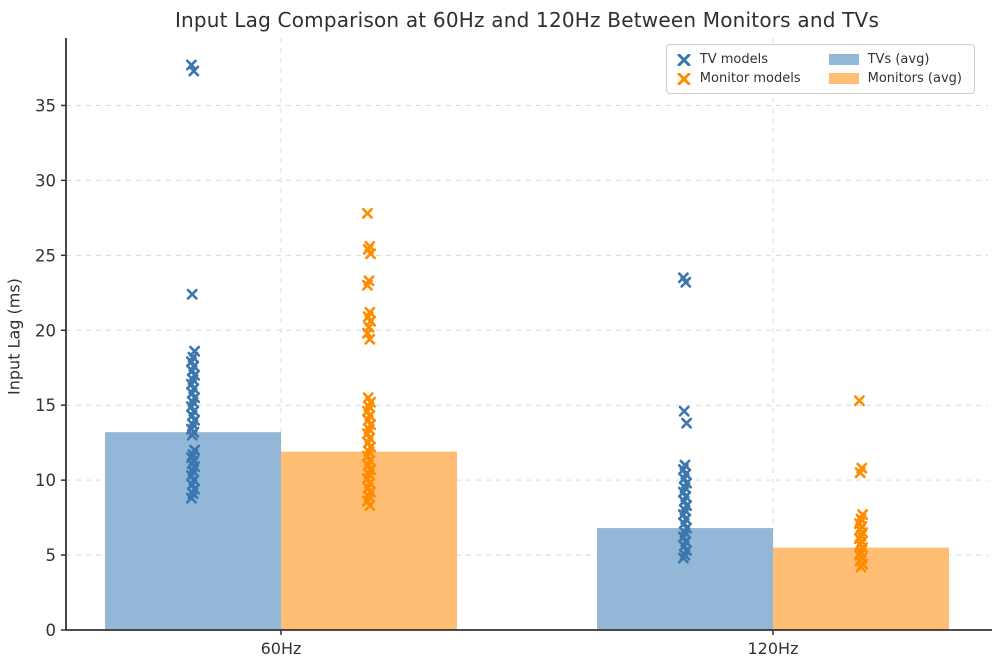 The image size is (1000, 663). Describe the element at coordinates (898, 59) in the screenshot. I see `legend-label: TVs (avg)` at that location.